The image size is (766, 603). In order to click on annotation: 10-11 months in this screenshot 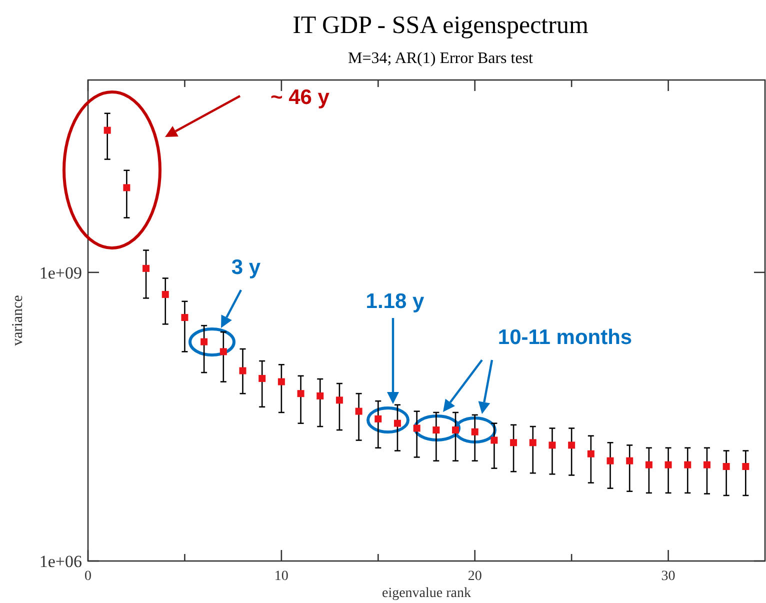, I will do `click(565, 337)`.